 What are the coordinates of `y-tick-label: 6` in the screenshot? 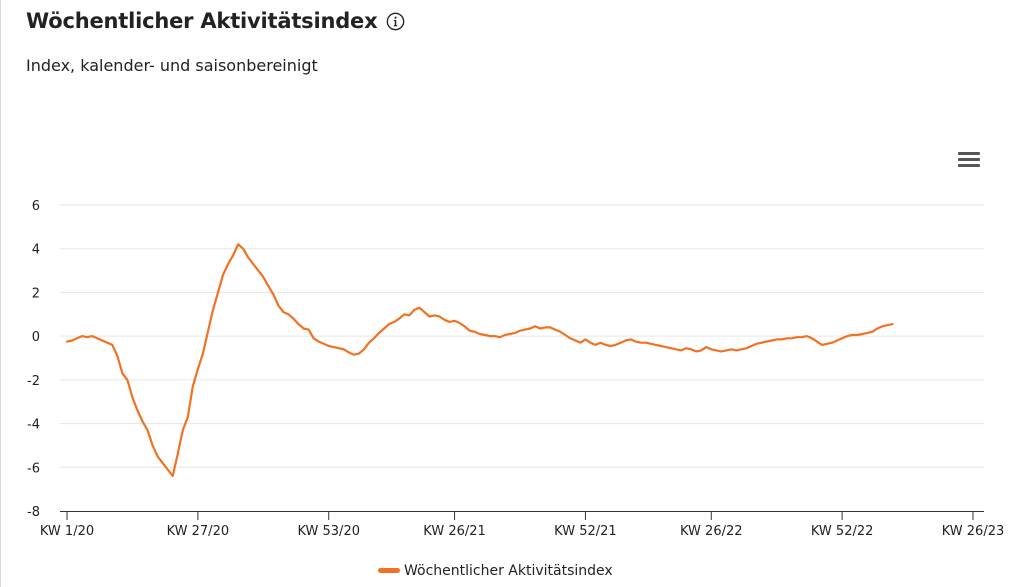 It's located at (36, 206).